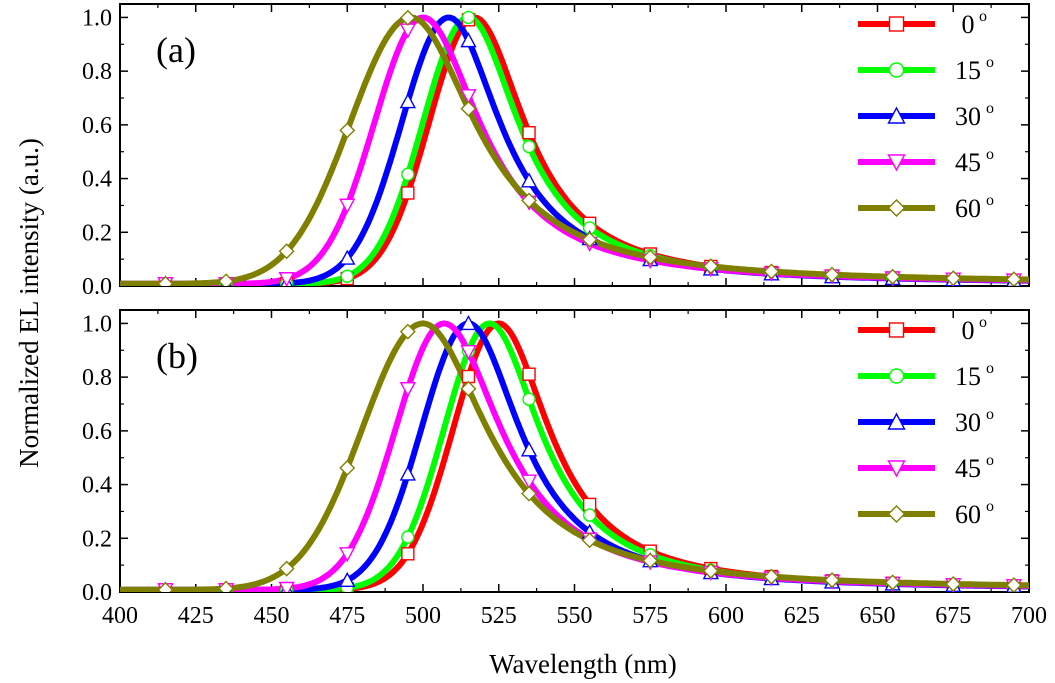 Image resolution: width=1055 pixels, height=683 pixels. Describe the element at coordinates (726, 616) in the screenshot. I see `x-tick-label: 600` at that location.